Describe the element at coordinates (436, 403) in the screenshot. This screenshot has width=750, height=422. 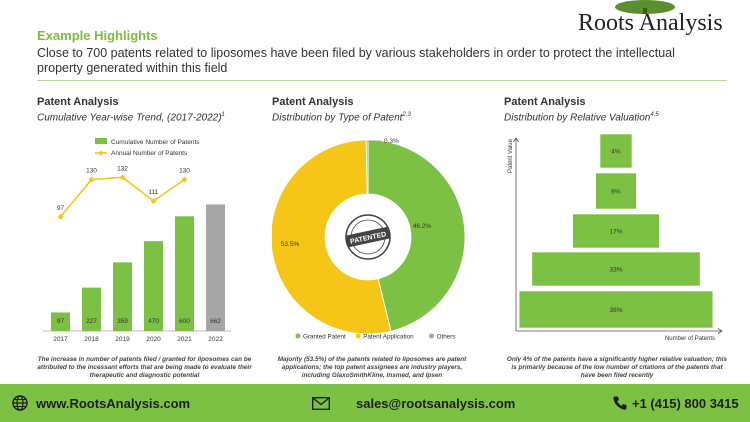
I see `footer-email-text: sales@rootsanalysis.com` at that location.